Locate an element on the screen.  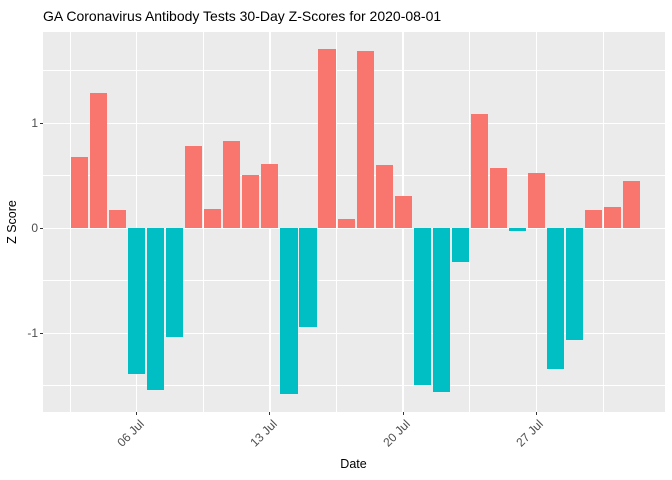
y-tick-label: 0 is located at coordinates (34, 228).